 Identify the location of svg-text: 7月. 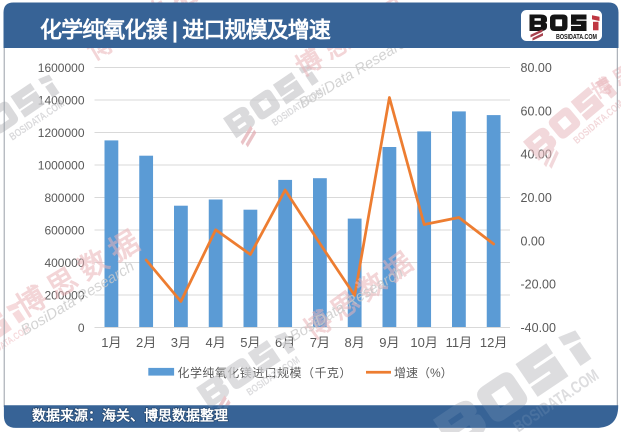
(320, 342).